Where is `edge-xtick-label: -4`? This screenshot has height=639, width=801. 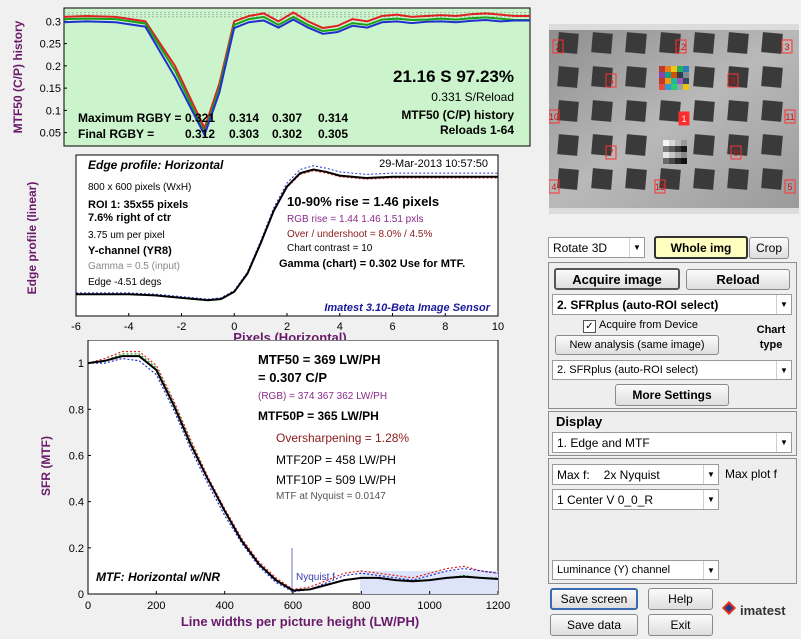 edge-xtick-label: -4 is located at coordinates (129, 327).